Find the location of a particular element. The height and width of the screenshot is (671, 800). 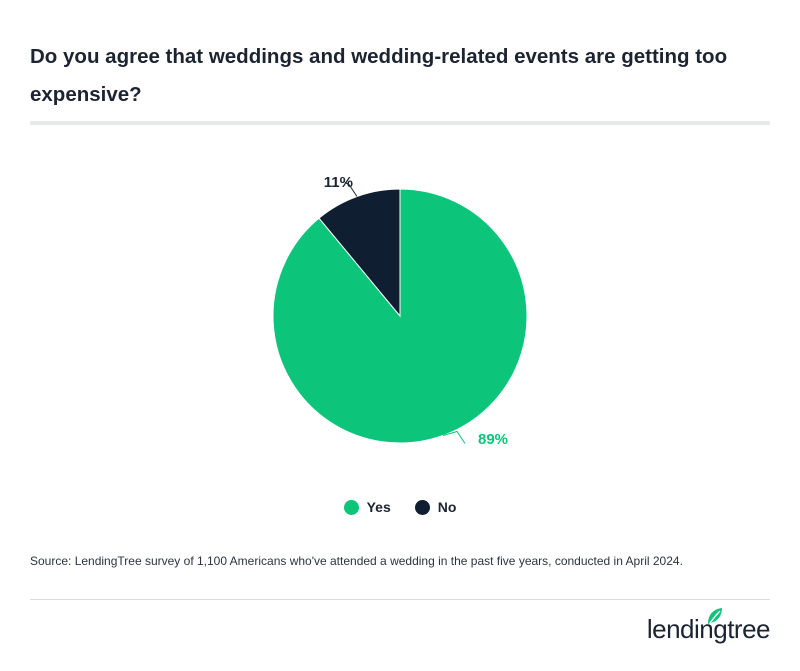

legend-swatch-no is located at coordinates (422, 507).